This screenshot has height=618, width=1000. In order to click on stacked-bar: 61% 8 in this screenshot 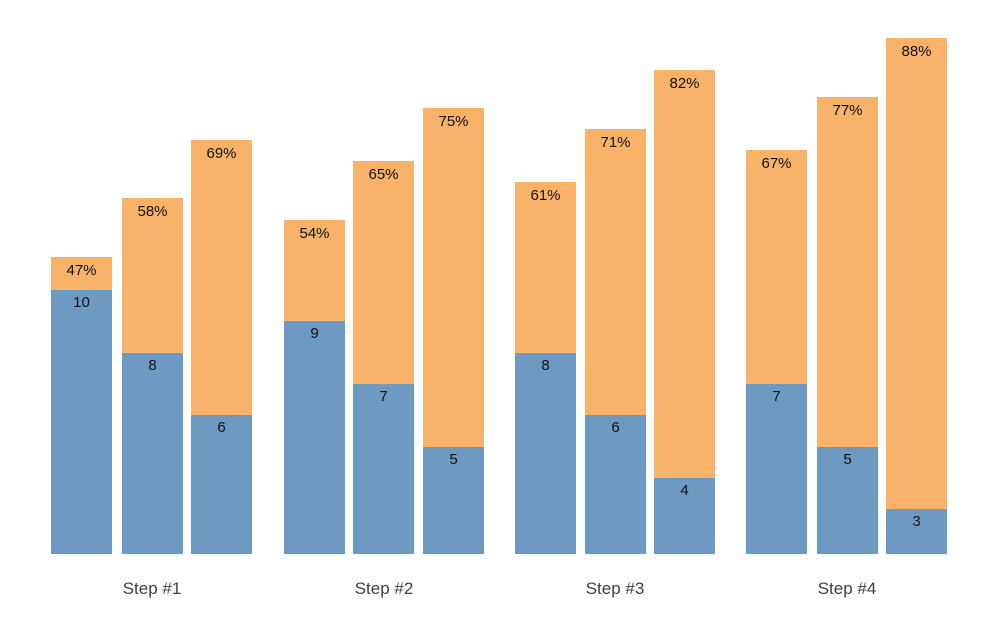, I will do `click(545, 368)`.